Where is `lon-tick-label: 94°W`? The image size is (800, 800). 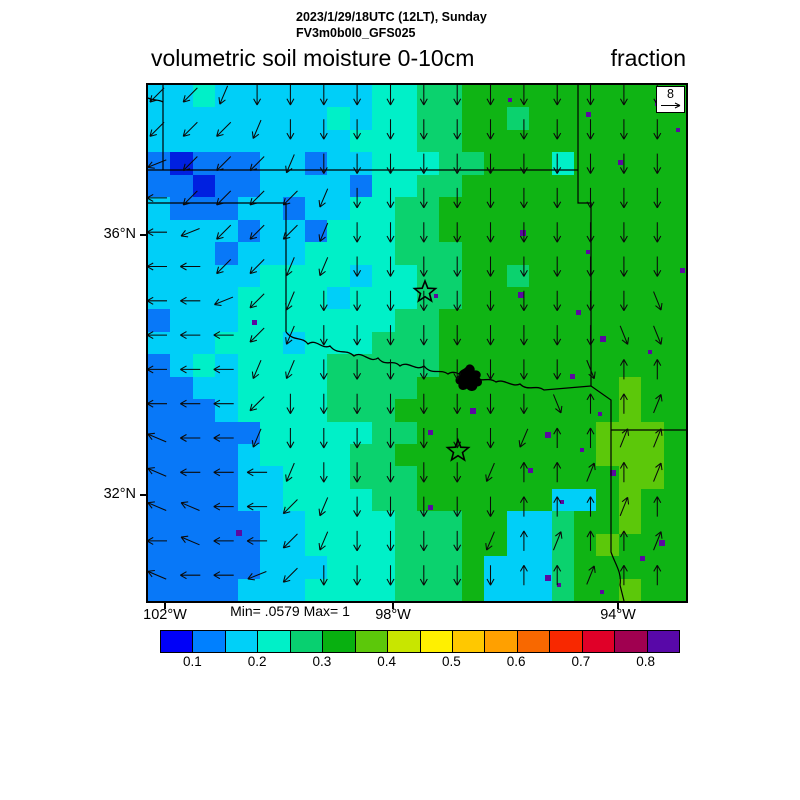
lon-tick-label: 94°W is located at coordinates (618, 615).